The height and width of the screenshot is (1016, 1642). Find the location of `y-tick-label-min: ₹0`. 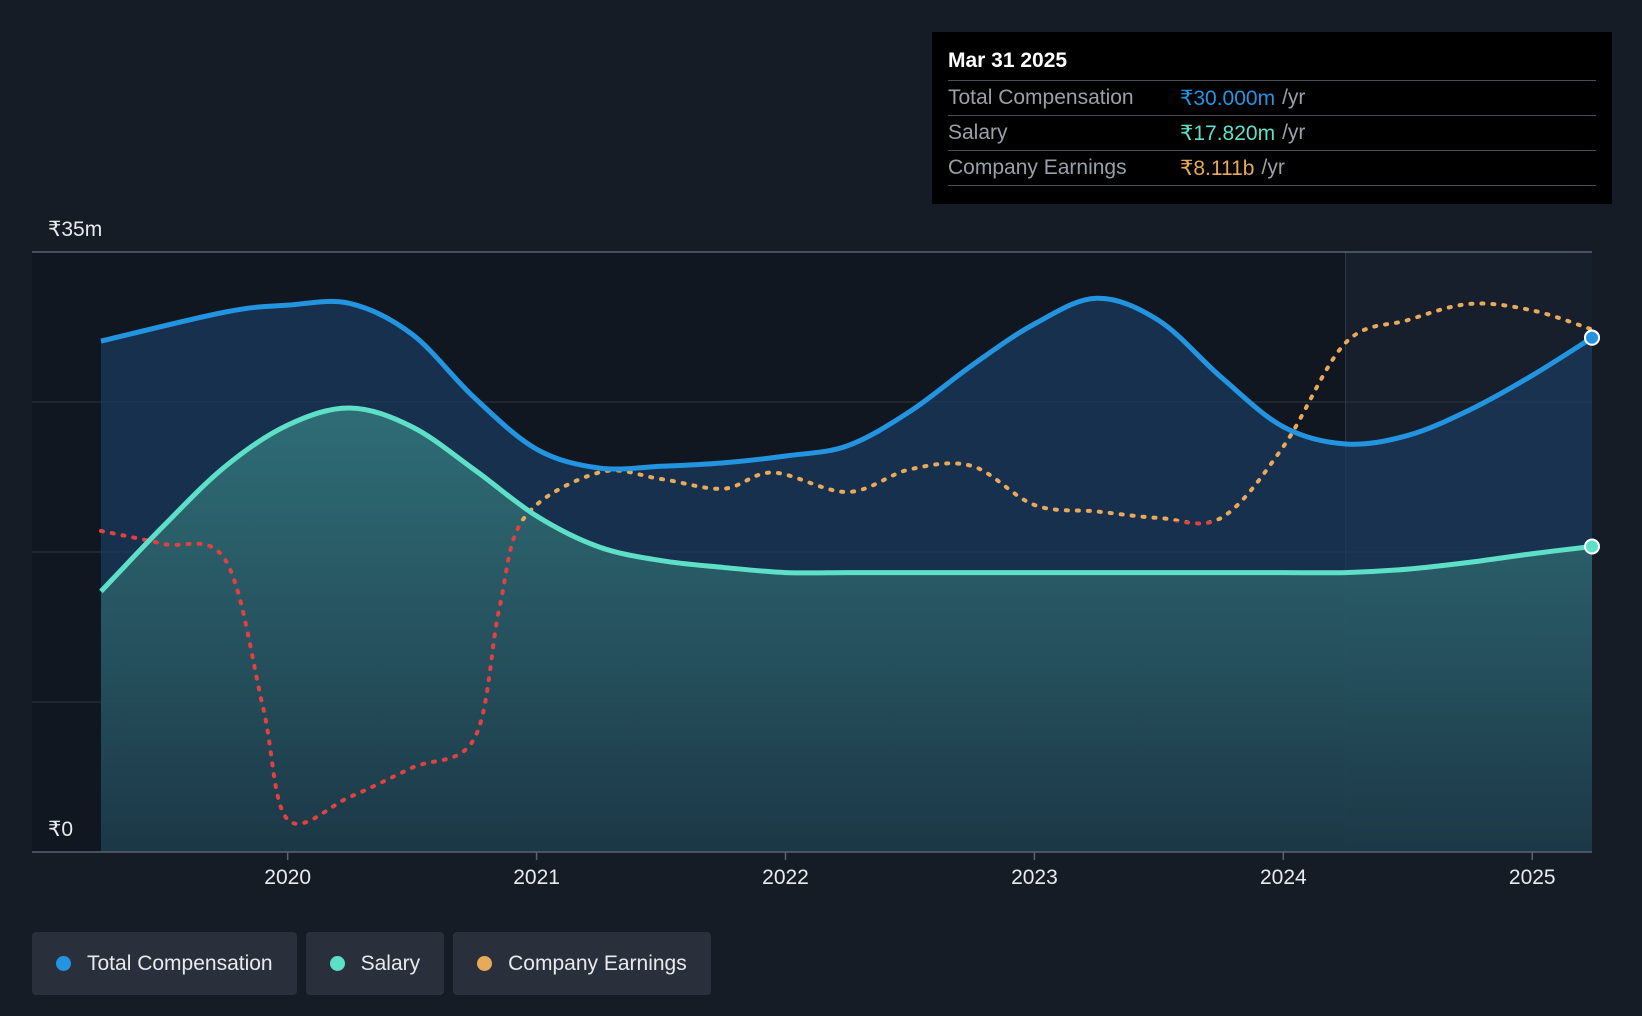

y-tick-label-min: ₹0 is located at coordinates (60, 829).